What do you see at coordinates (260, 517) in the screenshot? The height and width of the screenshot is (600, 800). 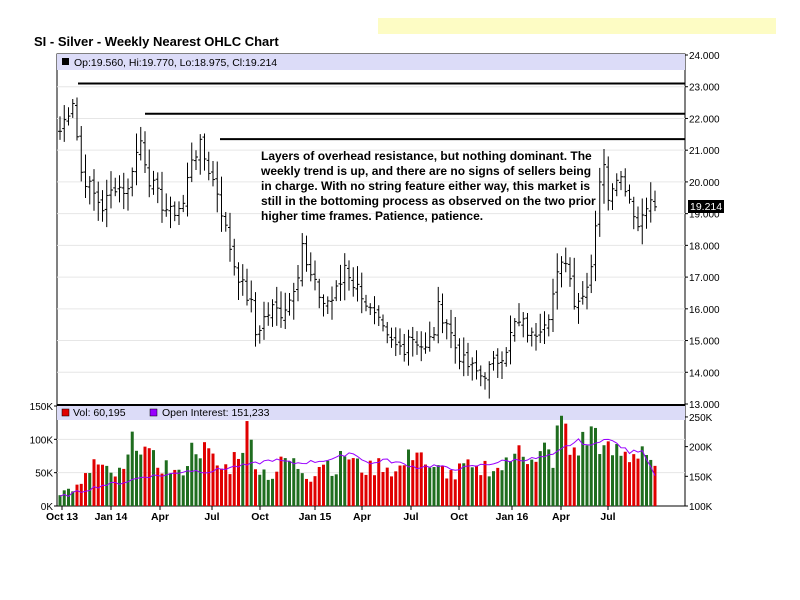 I see `x-tick-label: Oct` at bounding box center [260, 517].